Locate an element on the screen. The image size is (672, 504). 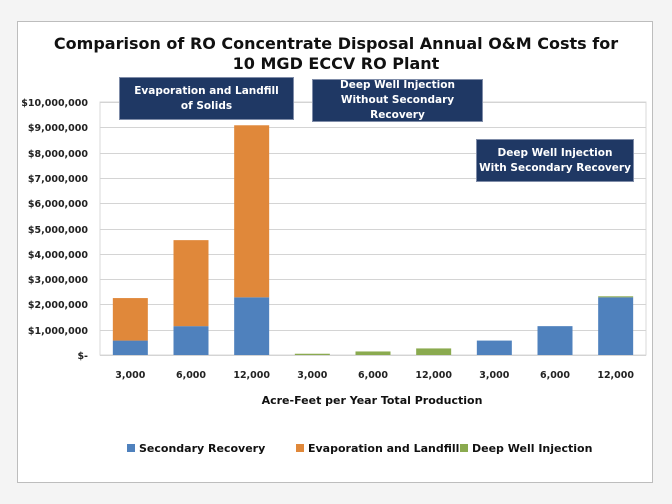
annotation-evaporation-landfill: Evaporation and Landfill of Solids is located at coordinates (206, 98).